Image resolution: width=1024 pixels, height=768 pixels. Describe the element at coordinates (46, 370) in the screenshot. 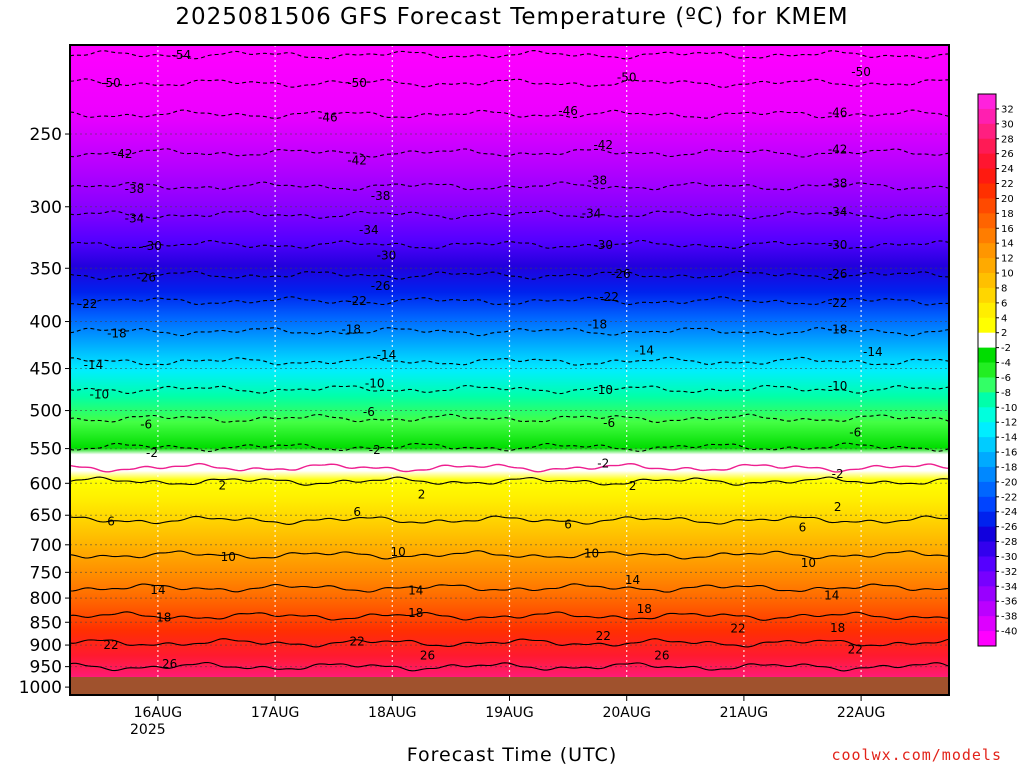

I see `y-tick-label: 450` at that location.